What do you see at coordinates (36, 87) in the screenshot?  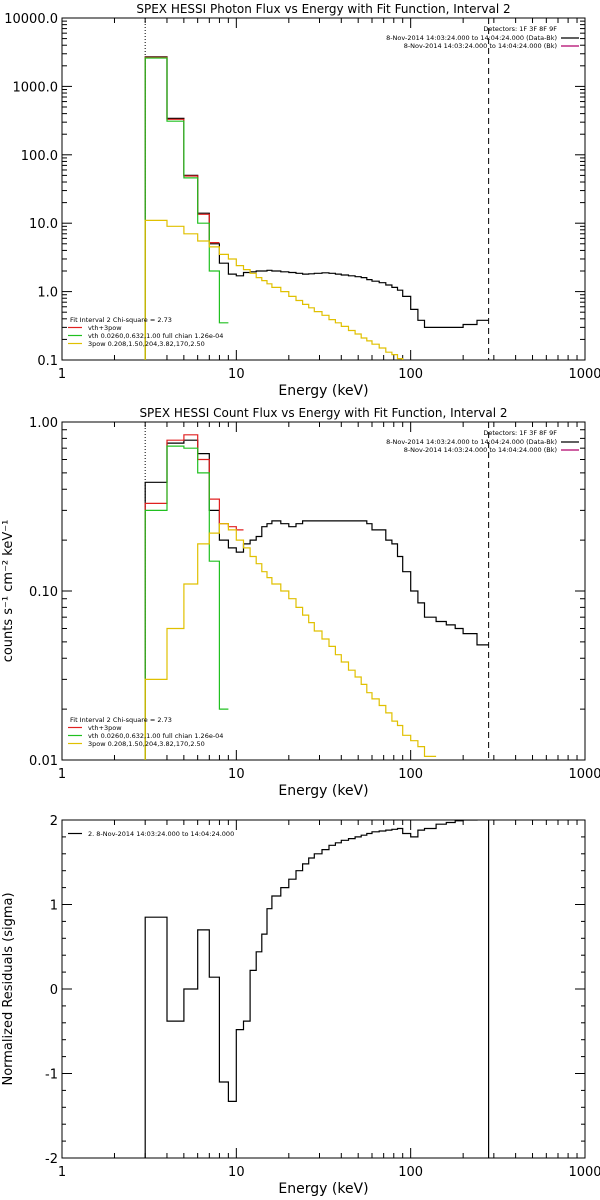 I see `y-tick-label: 1000.0` at bounding box center [36, 87].